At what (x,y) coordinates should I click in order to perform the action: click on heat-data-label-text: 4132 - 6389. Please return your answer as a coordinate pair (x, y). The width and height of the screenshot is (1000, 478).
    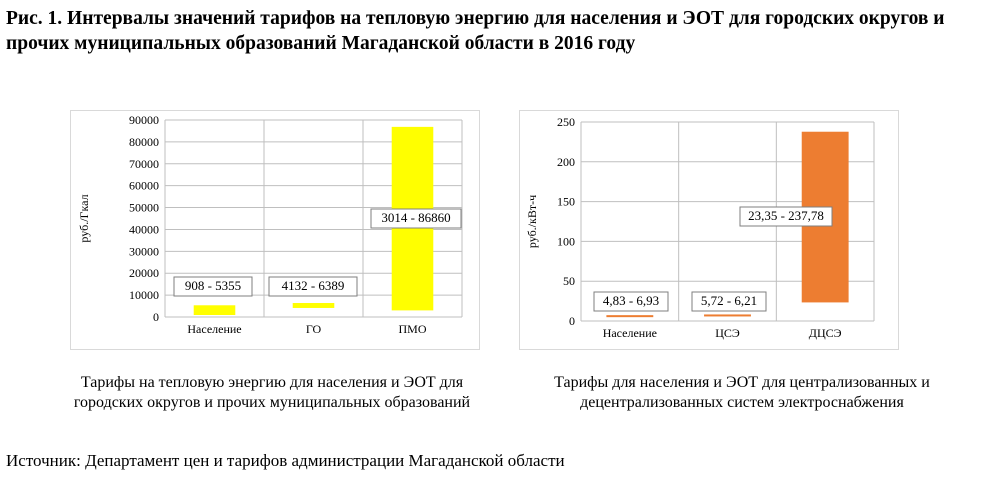
    Looking at the image, I should click on (313, 285).